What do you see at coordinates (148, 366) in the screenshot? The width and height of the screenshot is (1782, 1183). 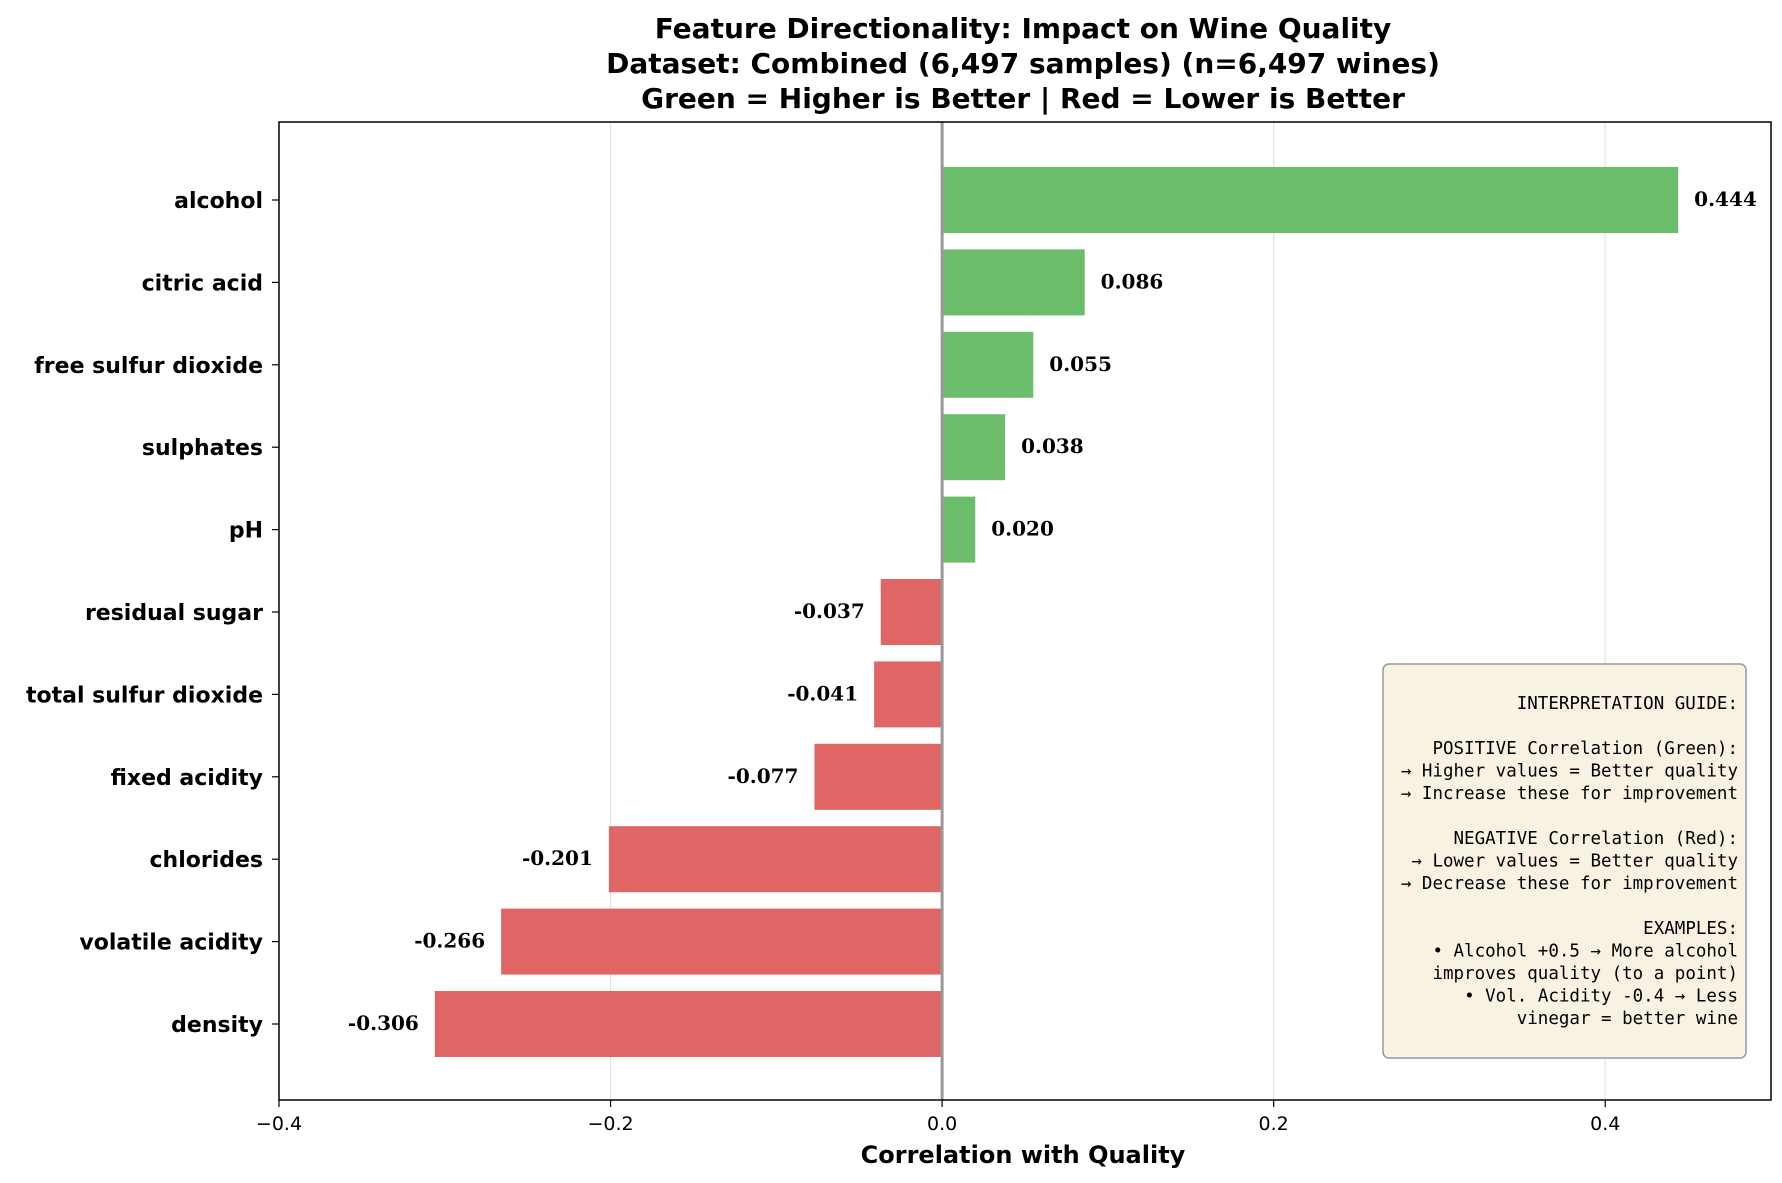 I see `category-label: free sulfur dioxide` at bounding box center [148, 366].